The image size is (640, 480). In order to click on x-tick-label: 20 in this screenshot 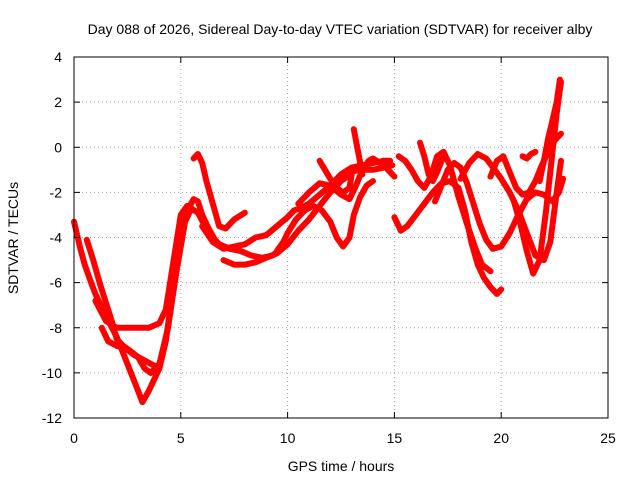, I will do `click(501, 438)`.